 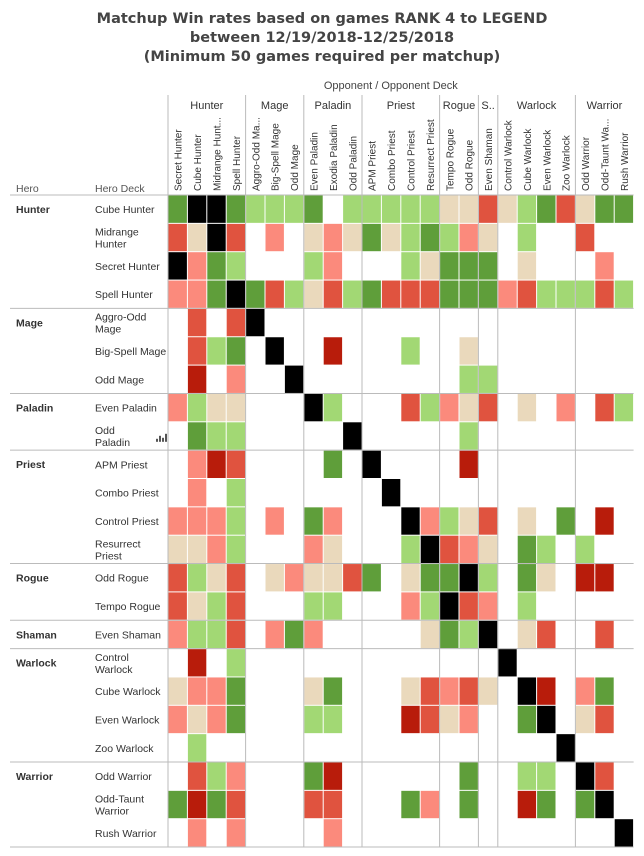 What do you see at coordinates (127, 267) in the screenshot?
I see `row-label: Secret Hunter` at bounding box center [127, 267].